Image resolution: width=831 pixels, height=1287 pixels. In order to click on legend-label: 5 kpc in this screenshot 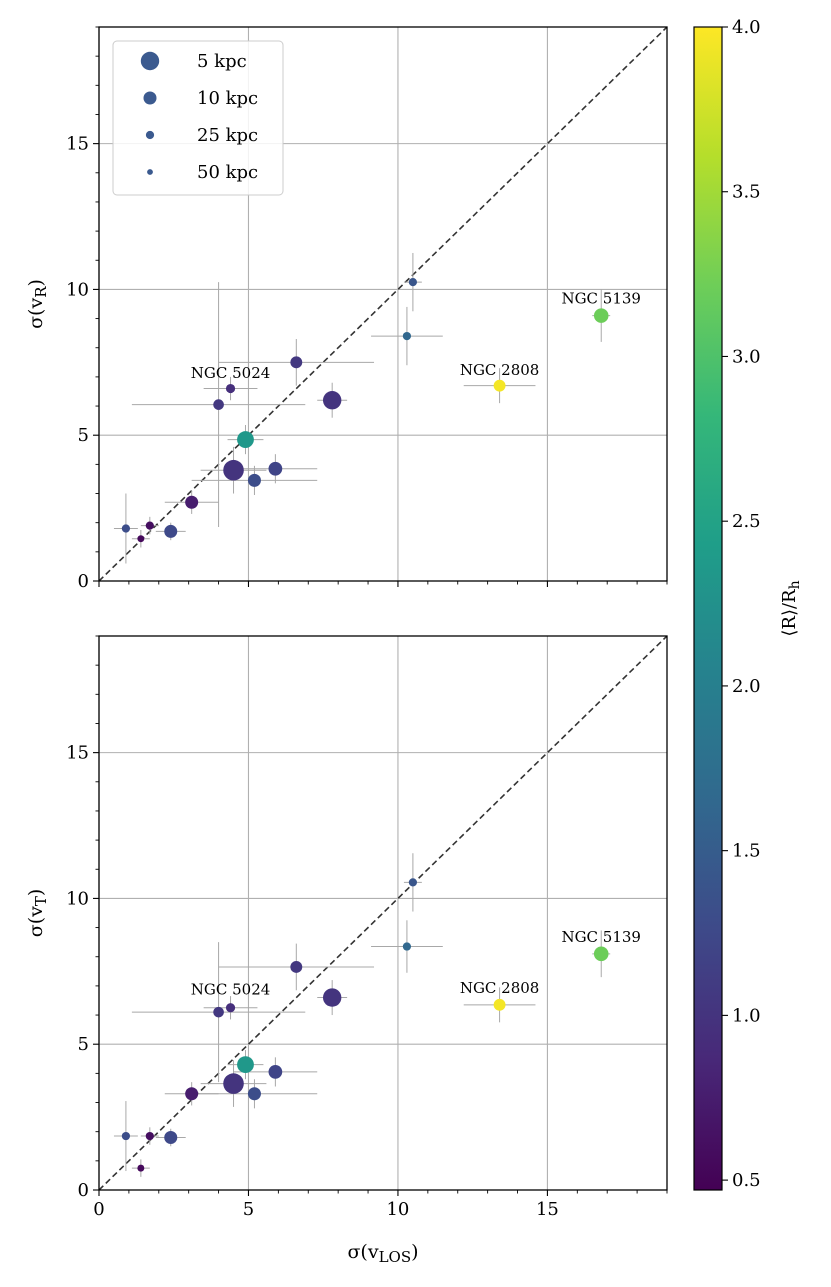, I will do `click(222, 61)`.